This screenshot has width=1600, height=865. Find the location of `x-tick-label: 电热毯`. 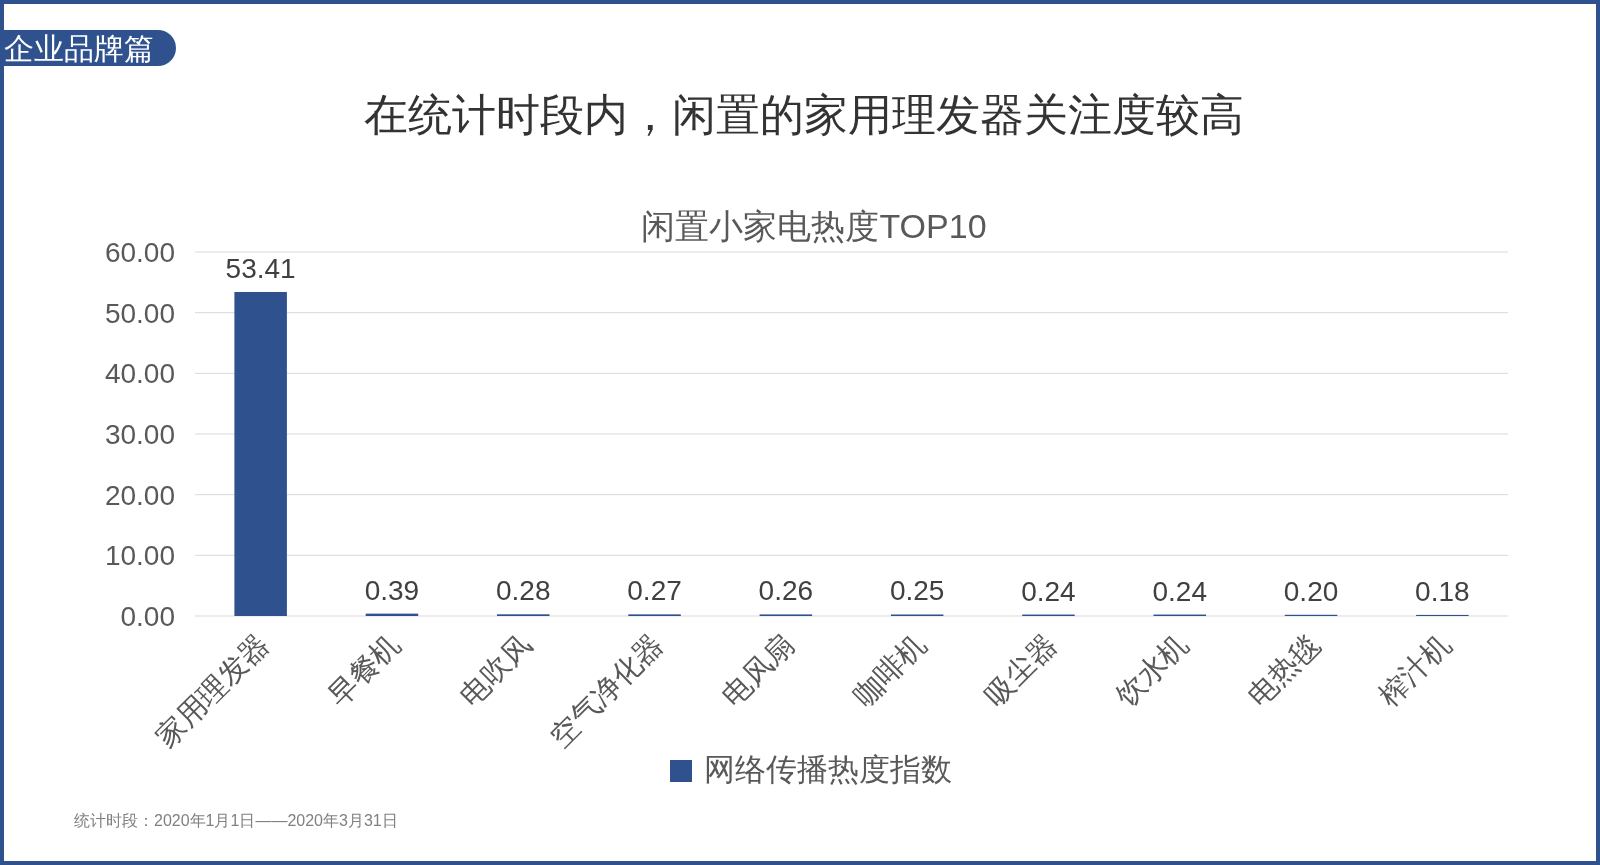

x-tick-label: 电热毯 is located at coordinates (1283, 669).